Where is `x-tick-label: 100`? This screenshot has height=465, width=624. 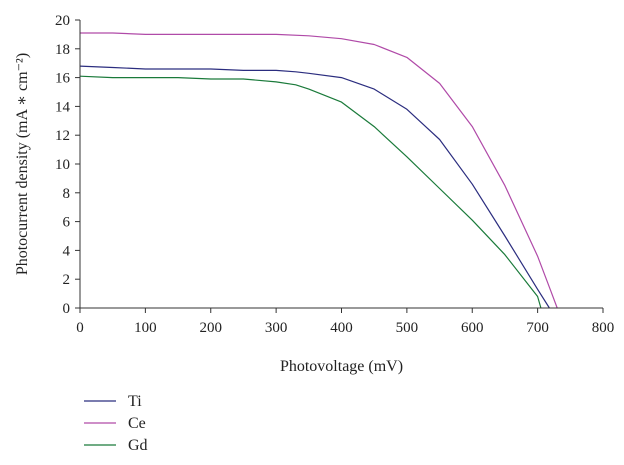
x-tick-label: 100 is located at coordinates (145, 328).